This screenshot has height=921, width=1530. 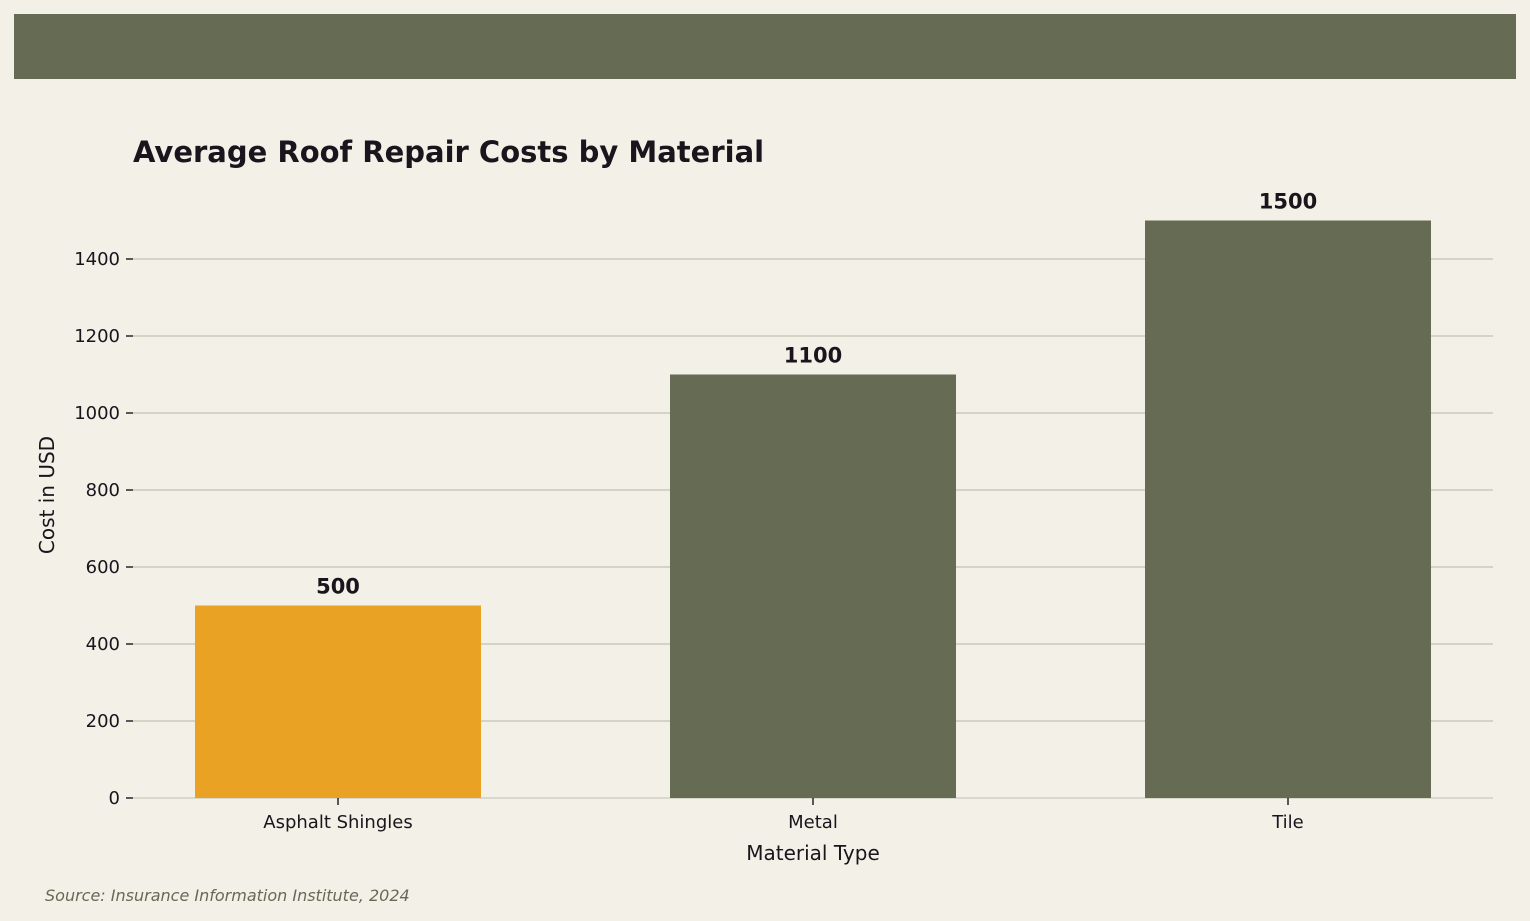 What do you see at coordinates (813, 853) in the screenshot?
I see `x-axis-title: Material Type` at bounding box center [813, 853].